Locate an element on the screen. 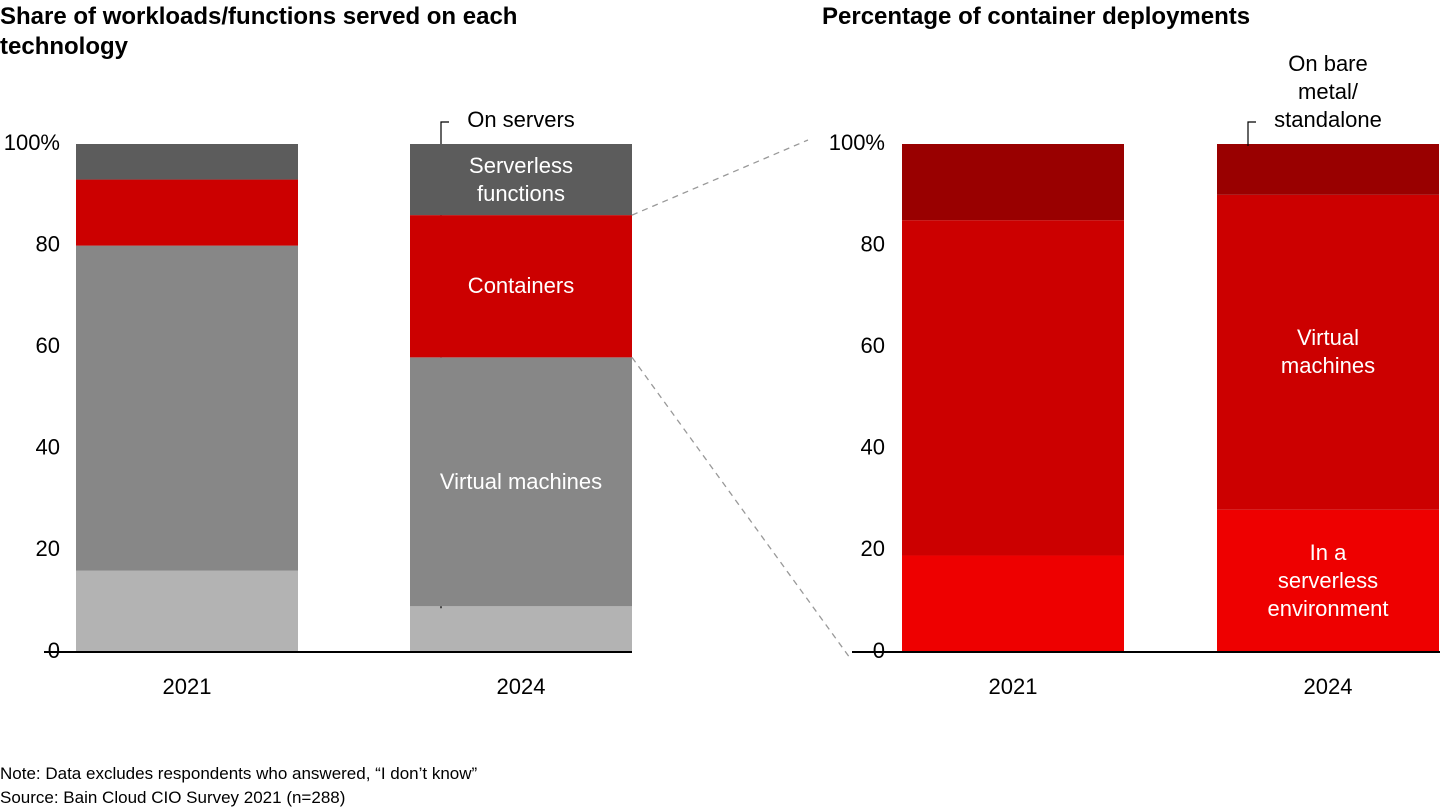 This screenshot has height=810, width=1440. segment-label: Serverless functions is located at coordinates (521, 179).